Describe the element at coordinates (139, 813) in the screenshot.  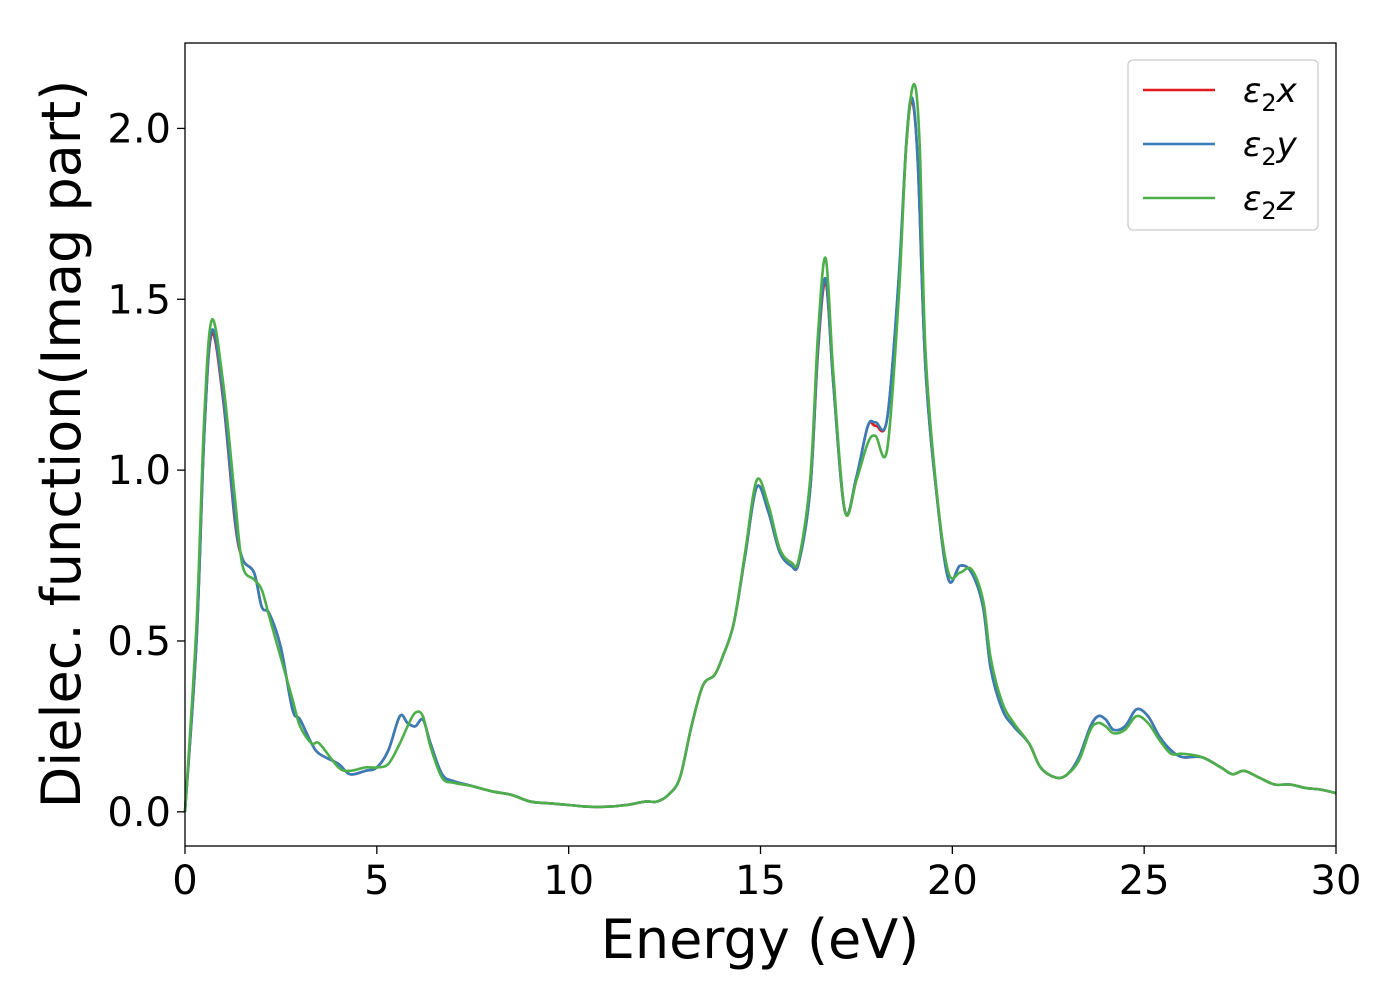
I see `y-tick-label: 0.0` at that location.